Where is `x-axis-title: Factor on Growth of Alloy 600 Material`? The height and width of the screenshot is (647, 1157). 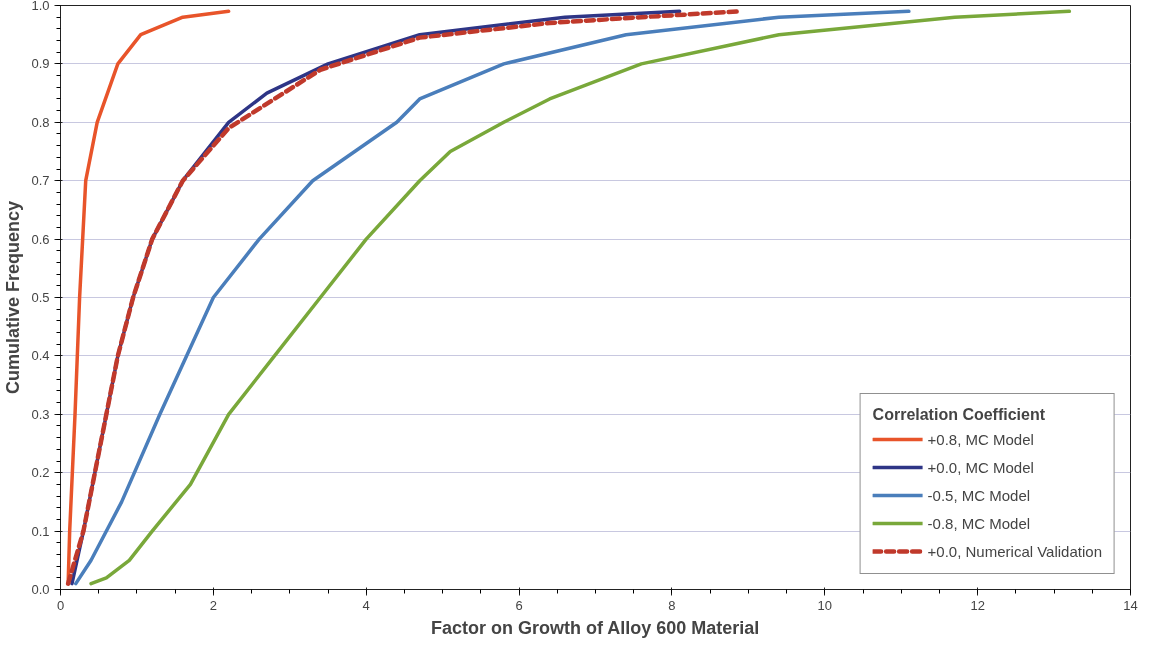
x-axis-title: Factor on Growth of Alloy 600 Material is located at coordinates (595, 627).